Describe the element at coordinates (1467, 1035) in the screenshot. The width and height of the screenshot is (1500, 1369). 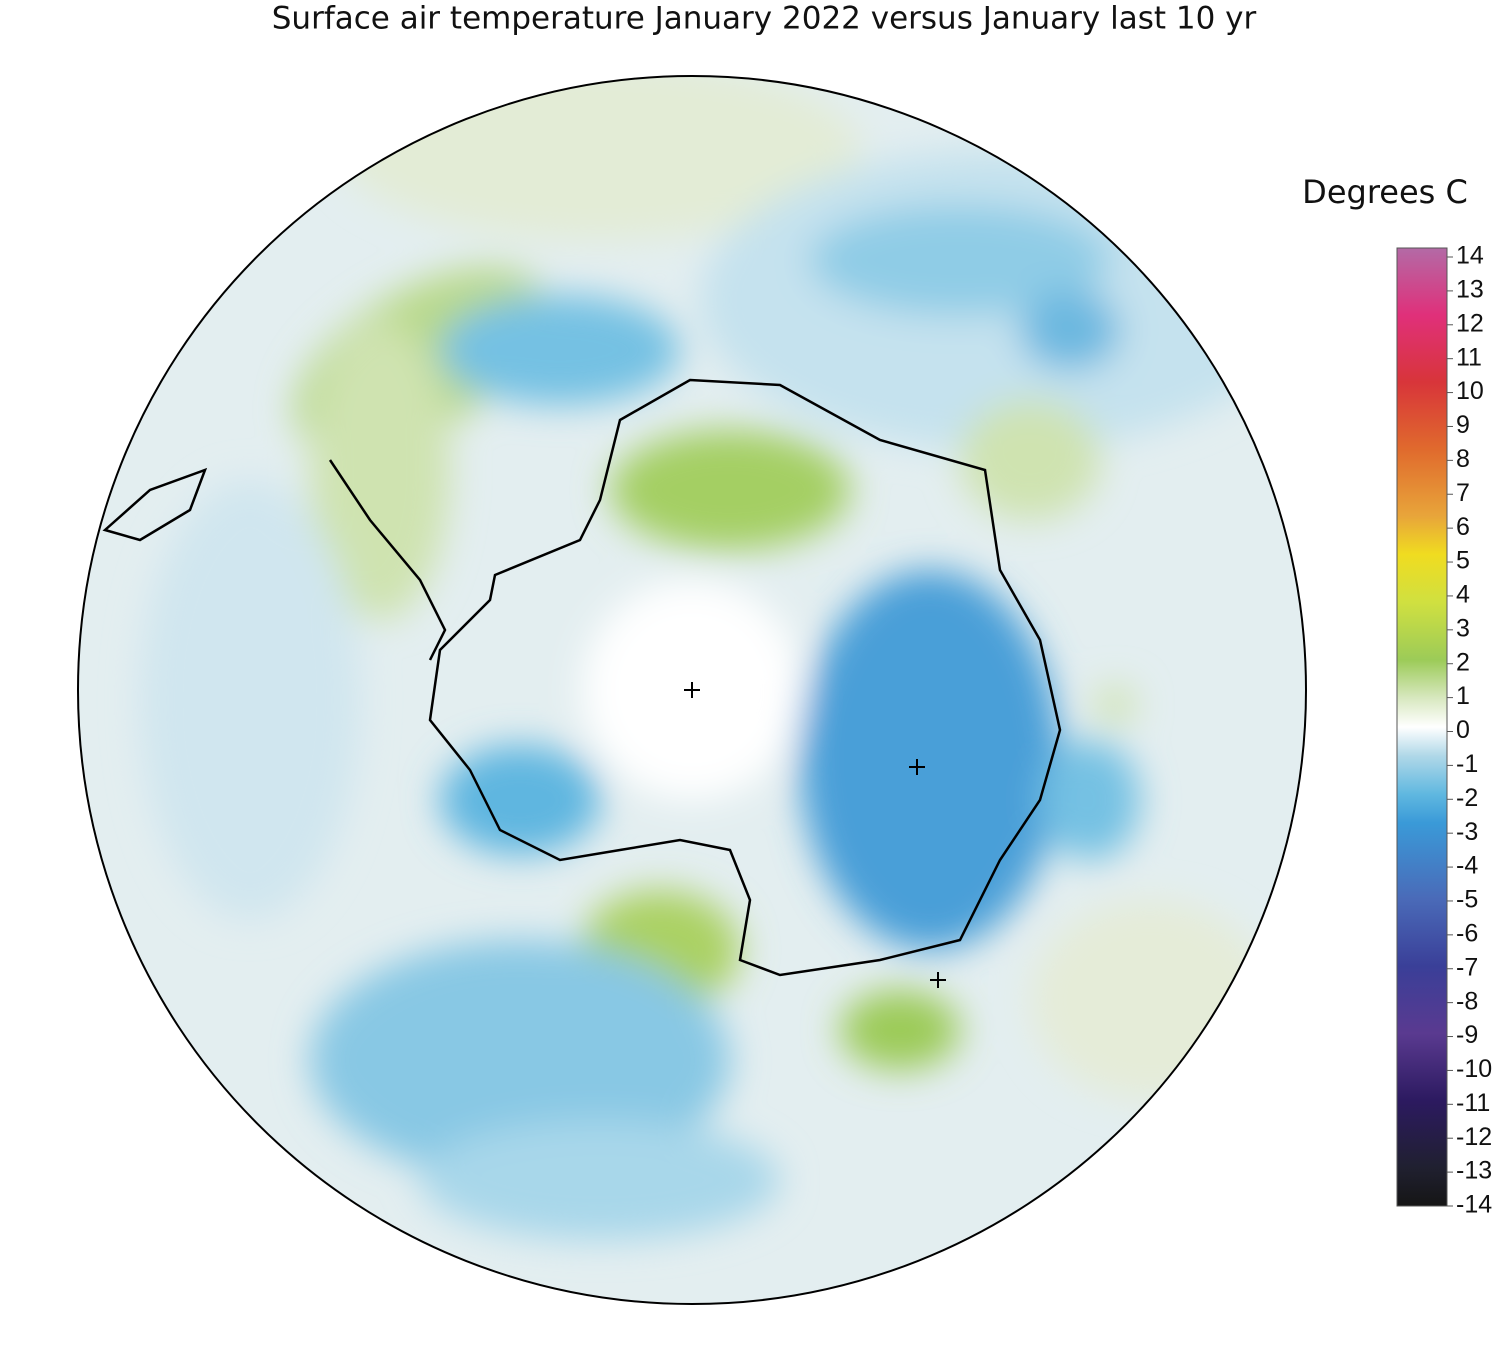
I see `colorbar-tick-label: -9` at that location.